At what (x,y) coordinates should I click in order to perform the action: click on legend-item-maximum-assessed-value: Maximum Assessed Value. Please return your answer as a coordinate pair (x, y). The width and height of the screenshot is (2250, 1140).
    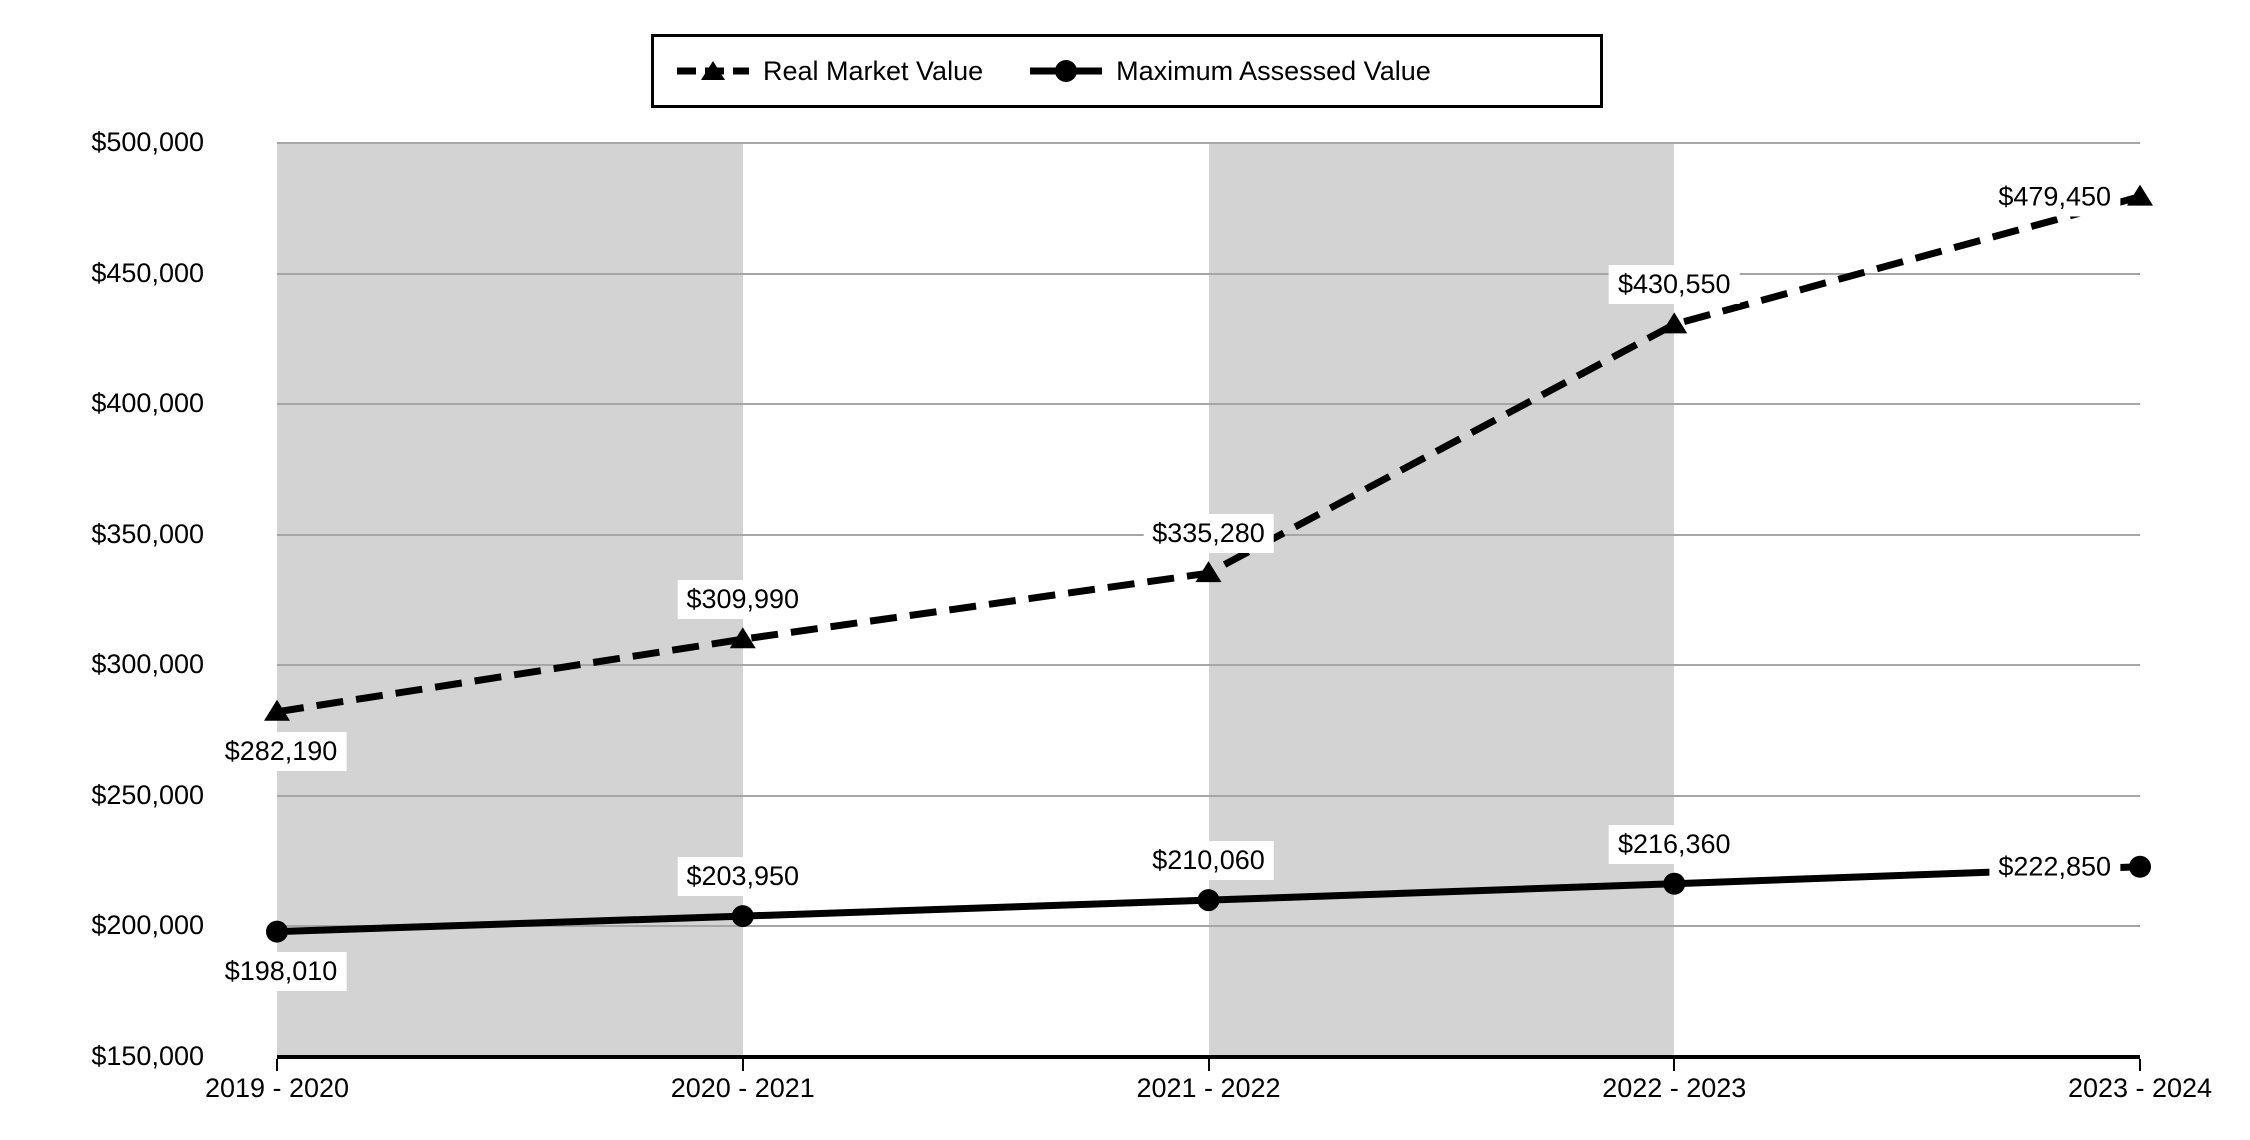
    Looking at the image, I should click on (1230, 71).